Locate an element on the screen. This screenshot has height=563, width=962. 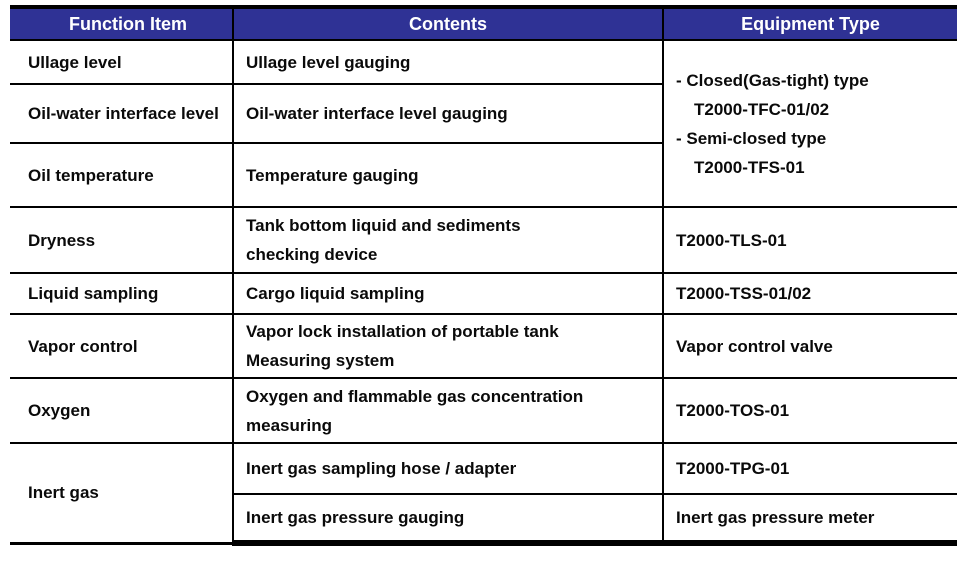
equipment-line: T2000-TFC-01/02 is located at coordinates (762, 109).